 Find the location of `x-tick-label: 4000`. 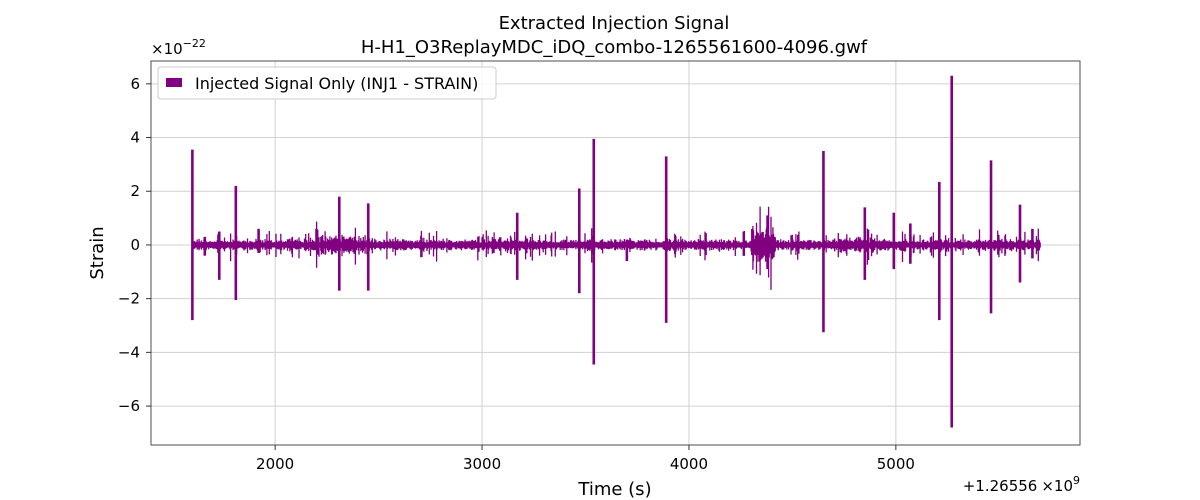

x-tick-label: 4000 is located at coordinates (689, 464).